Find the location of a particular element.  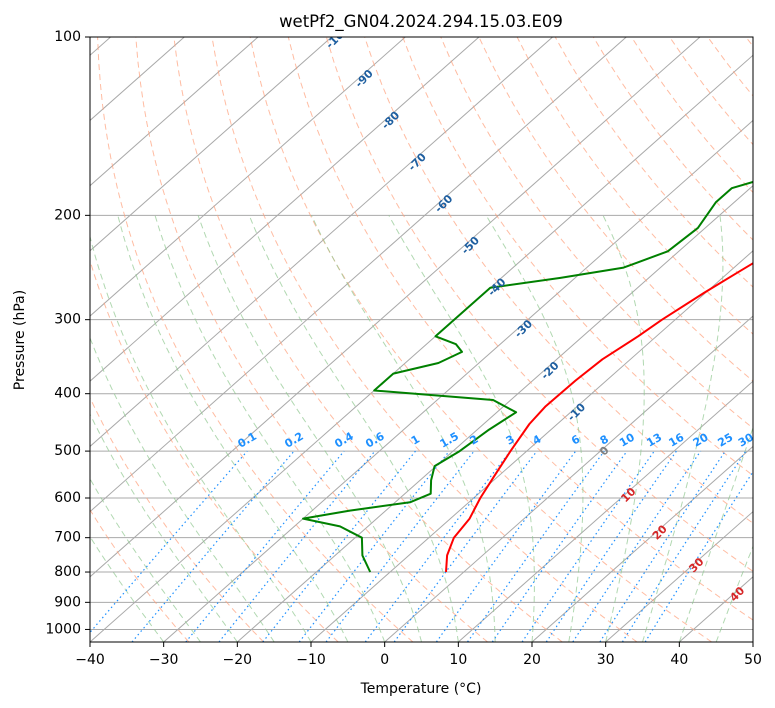

x-tick-label: 30 is located at coordinates (606, 660).